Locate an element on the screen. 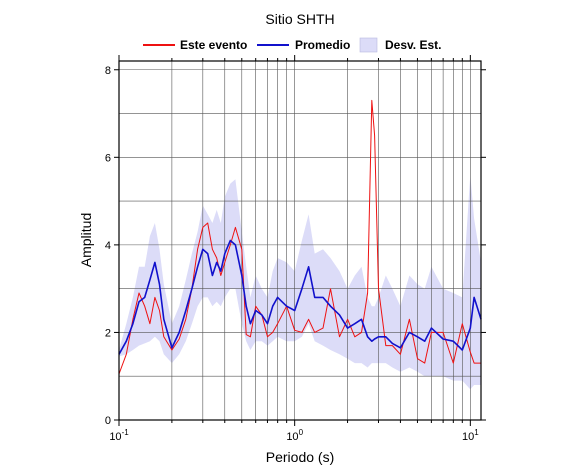 The width and height of the screenshot is (586, 475). legend-label-este-evento: Este evento is located at coordinates (213, 45).